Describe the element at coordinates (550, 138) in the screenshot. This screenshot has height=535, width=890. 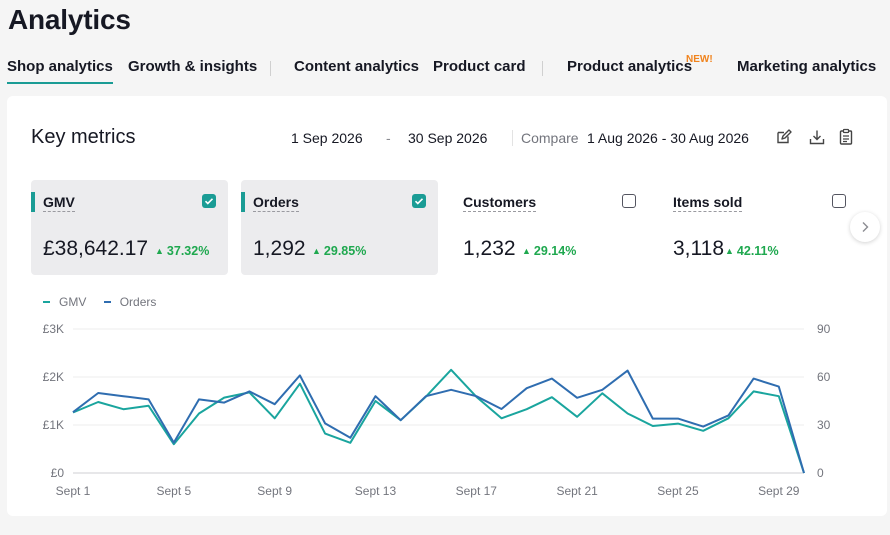
I see `compare-label: Compare` at that location.